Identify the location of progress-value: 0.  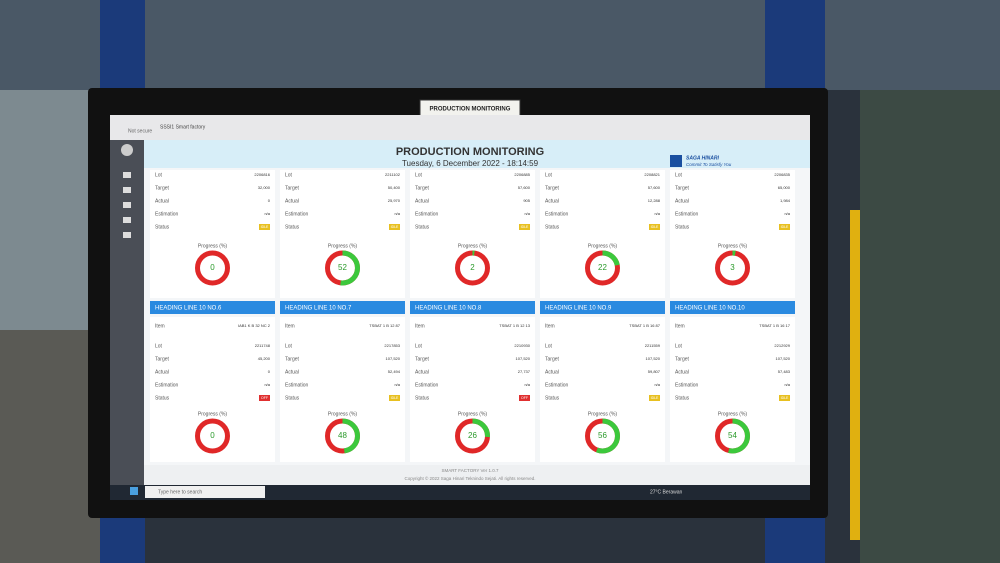
(212, 435).